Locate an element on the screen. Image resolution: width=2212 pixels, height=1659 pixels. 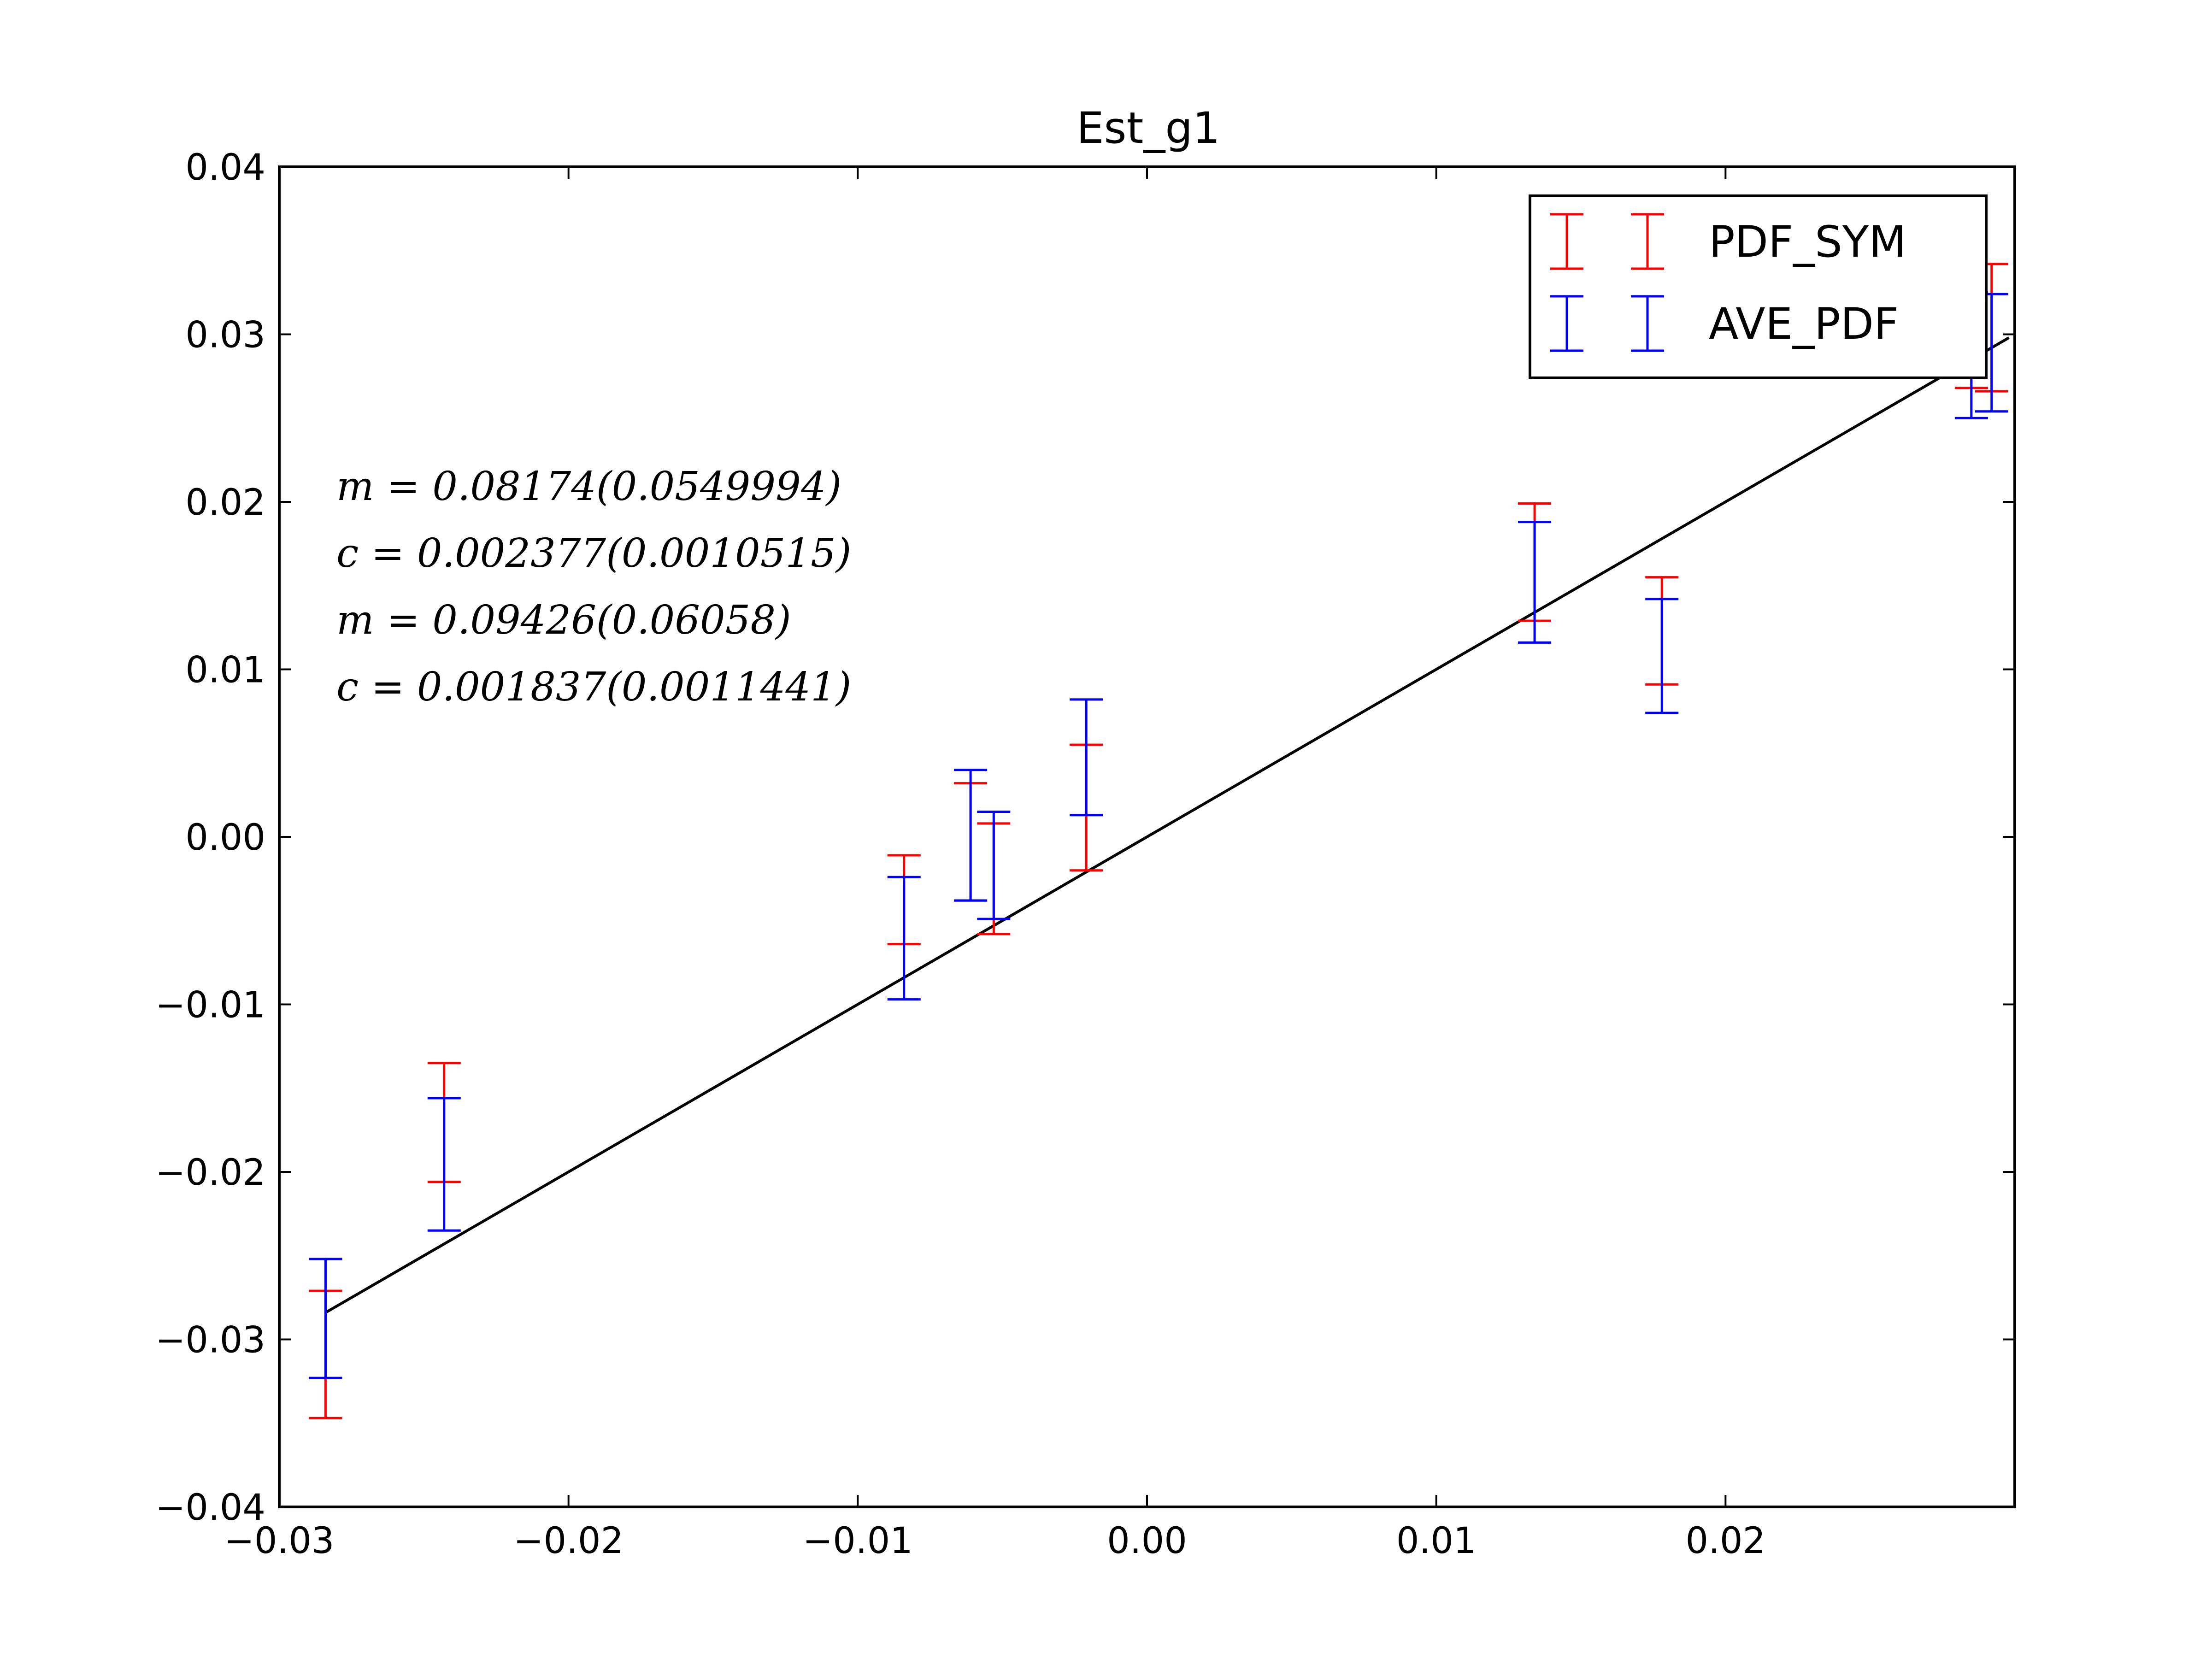
y-tick-label: −0.04 is located at coordinates (210, 1508).